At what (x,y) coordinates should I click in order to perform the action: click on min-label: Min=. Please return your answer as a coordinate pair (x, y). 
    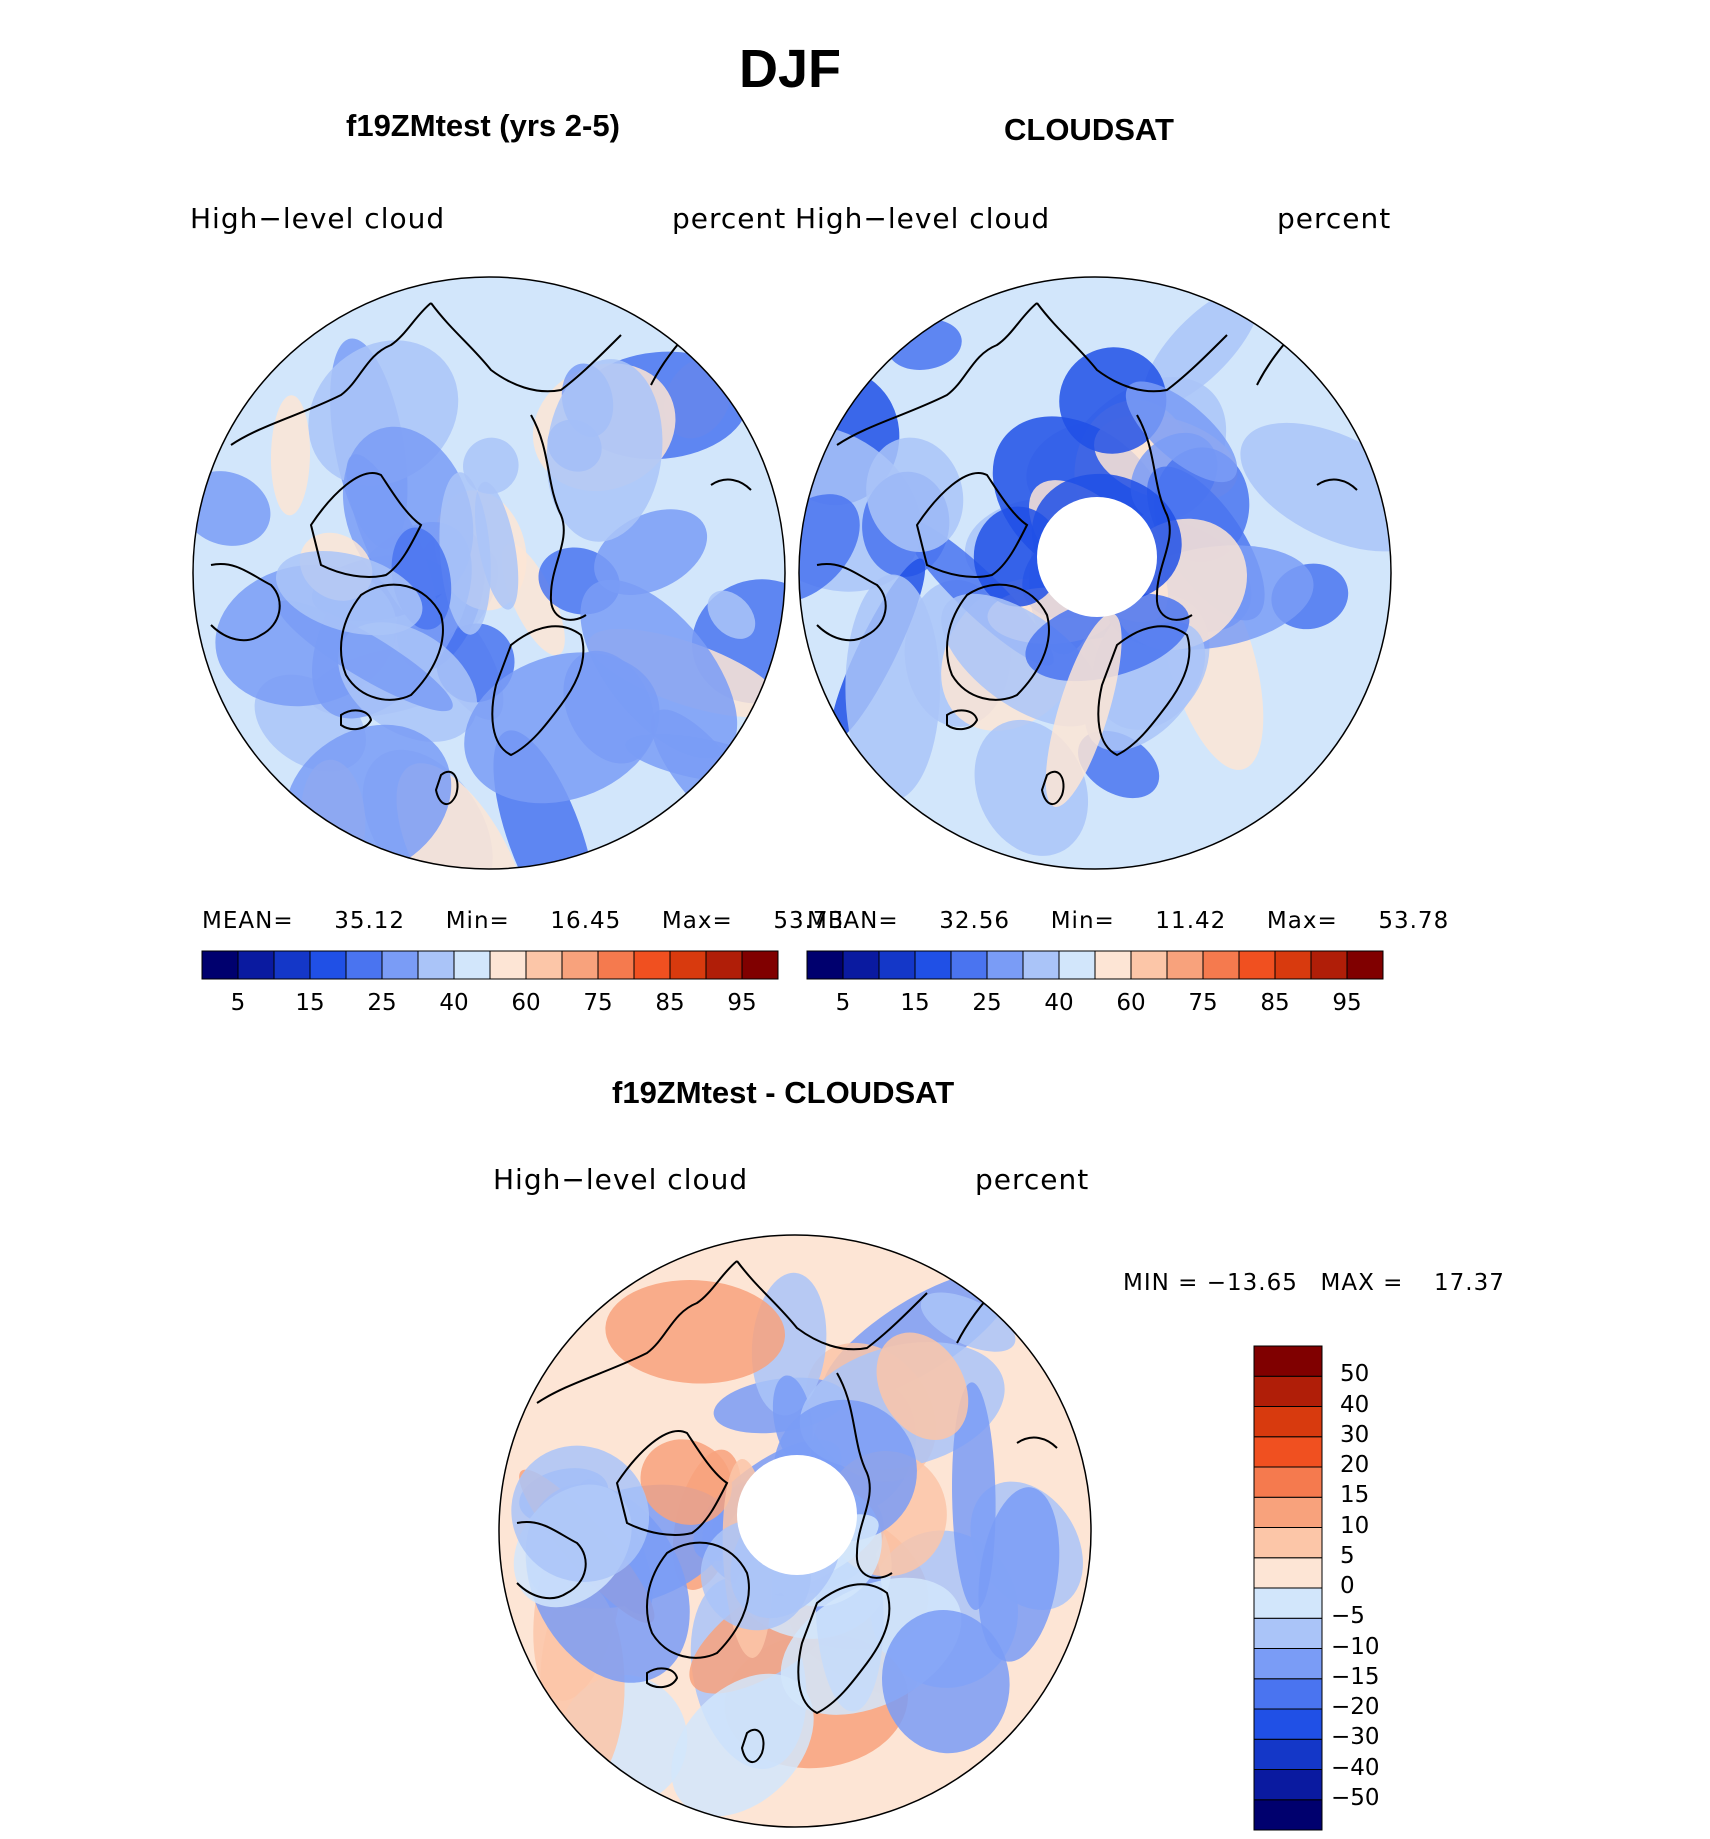
    Looking at the image, I should click on (1082, 921).